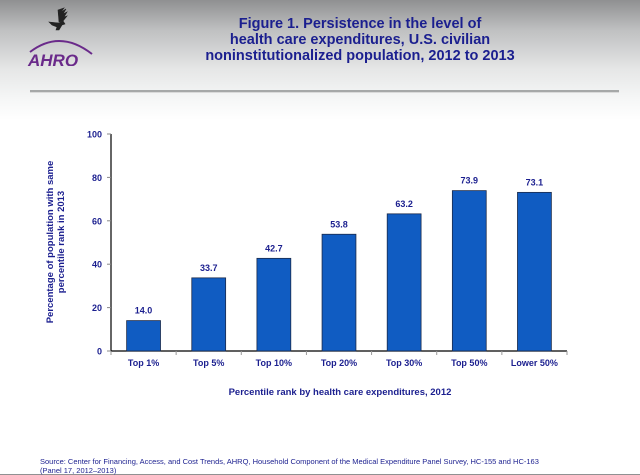 This screenshot has width=640, height=475. Describe the element at coordinates (97, 308) in the screenshot. I see `y-tick-label: 20` at that location.